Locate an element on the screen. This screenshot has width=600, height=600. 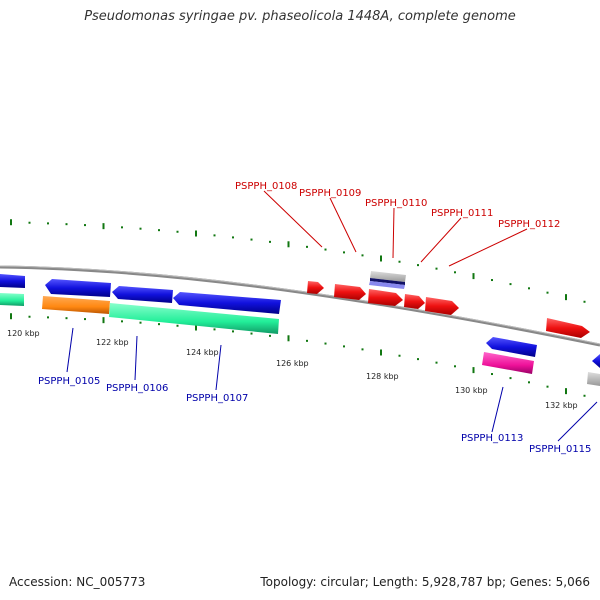
scale-label: 132 kbp is located at coordinates (561, 405).